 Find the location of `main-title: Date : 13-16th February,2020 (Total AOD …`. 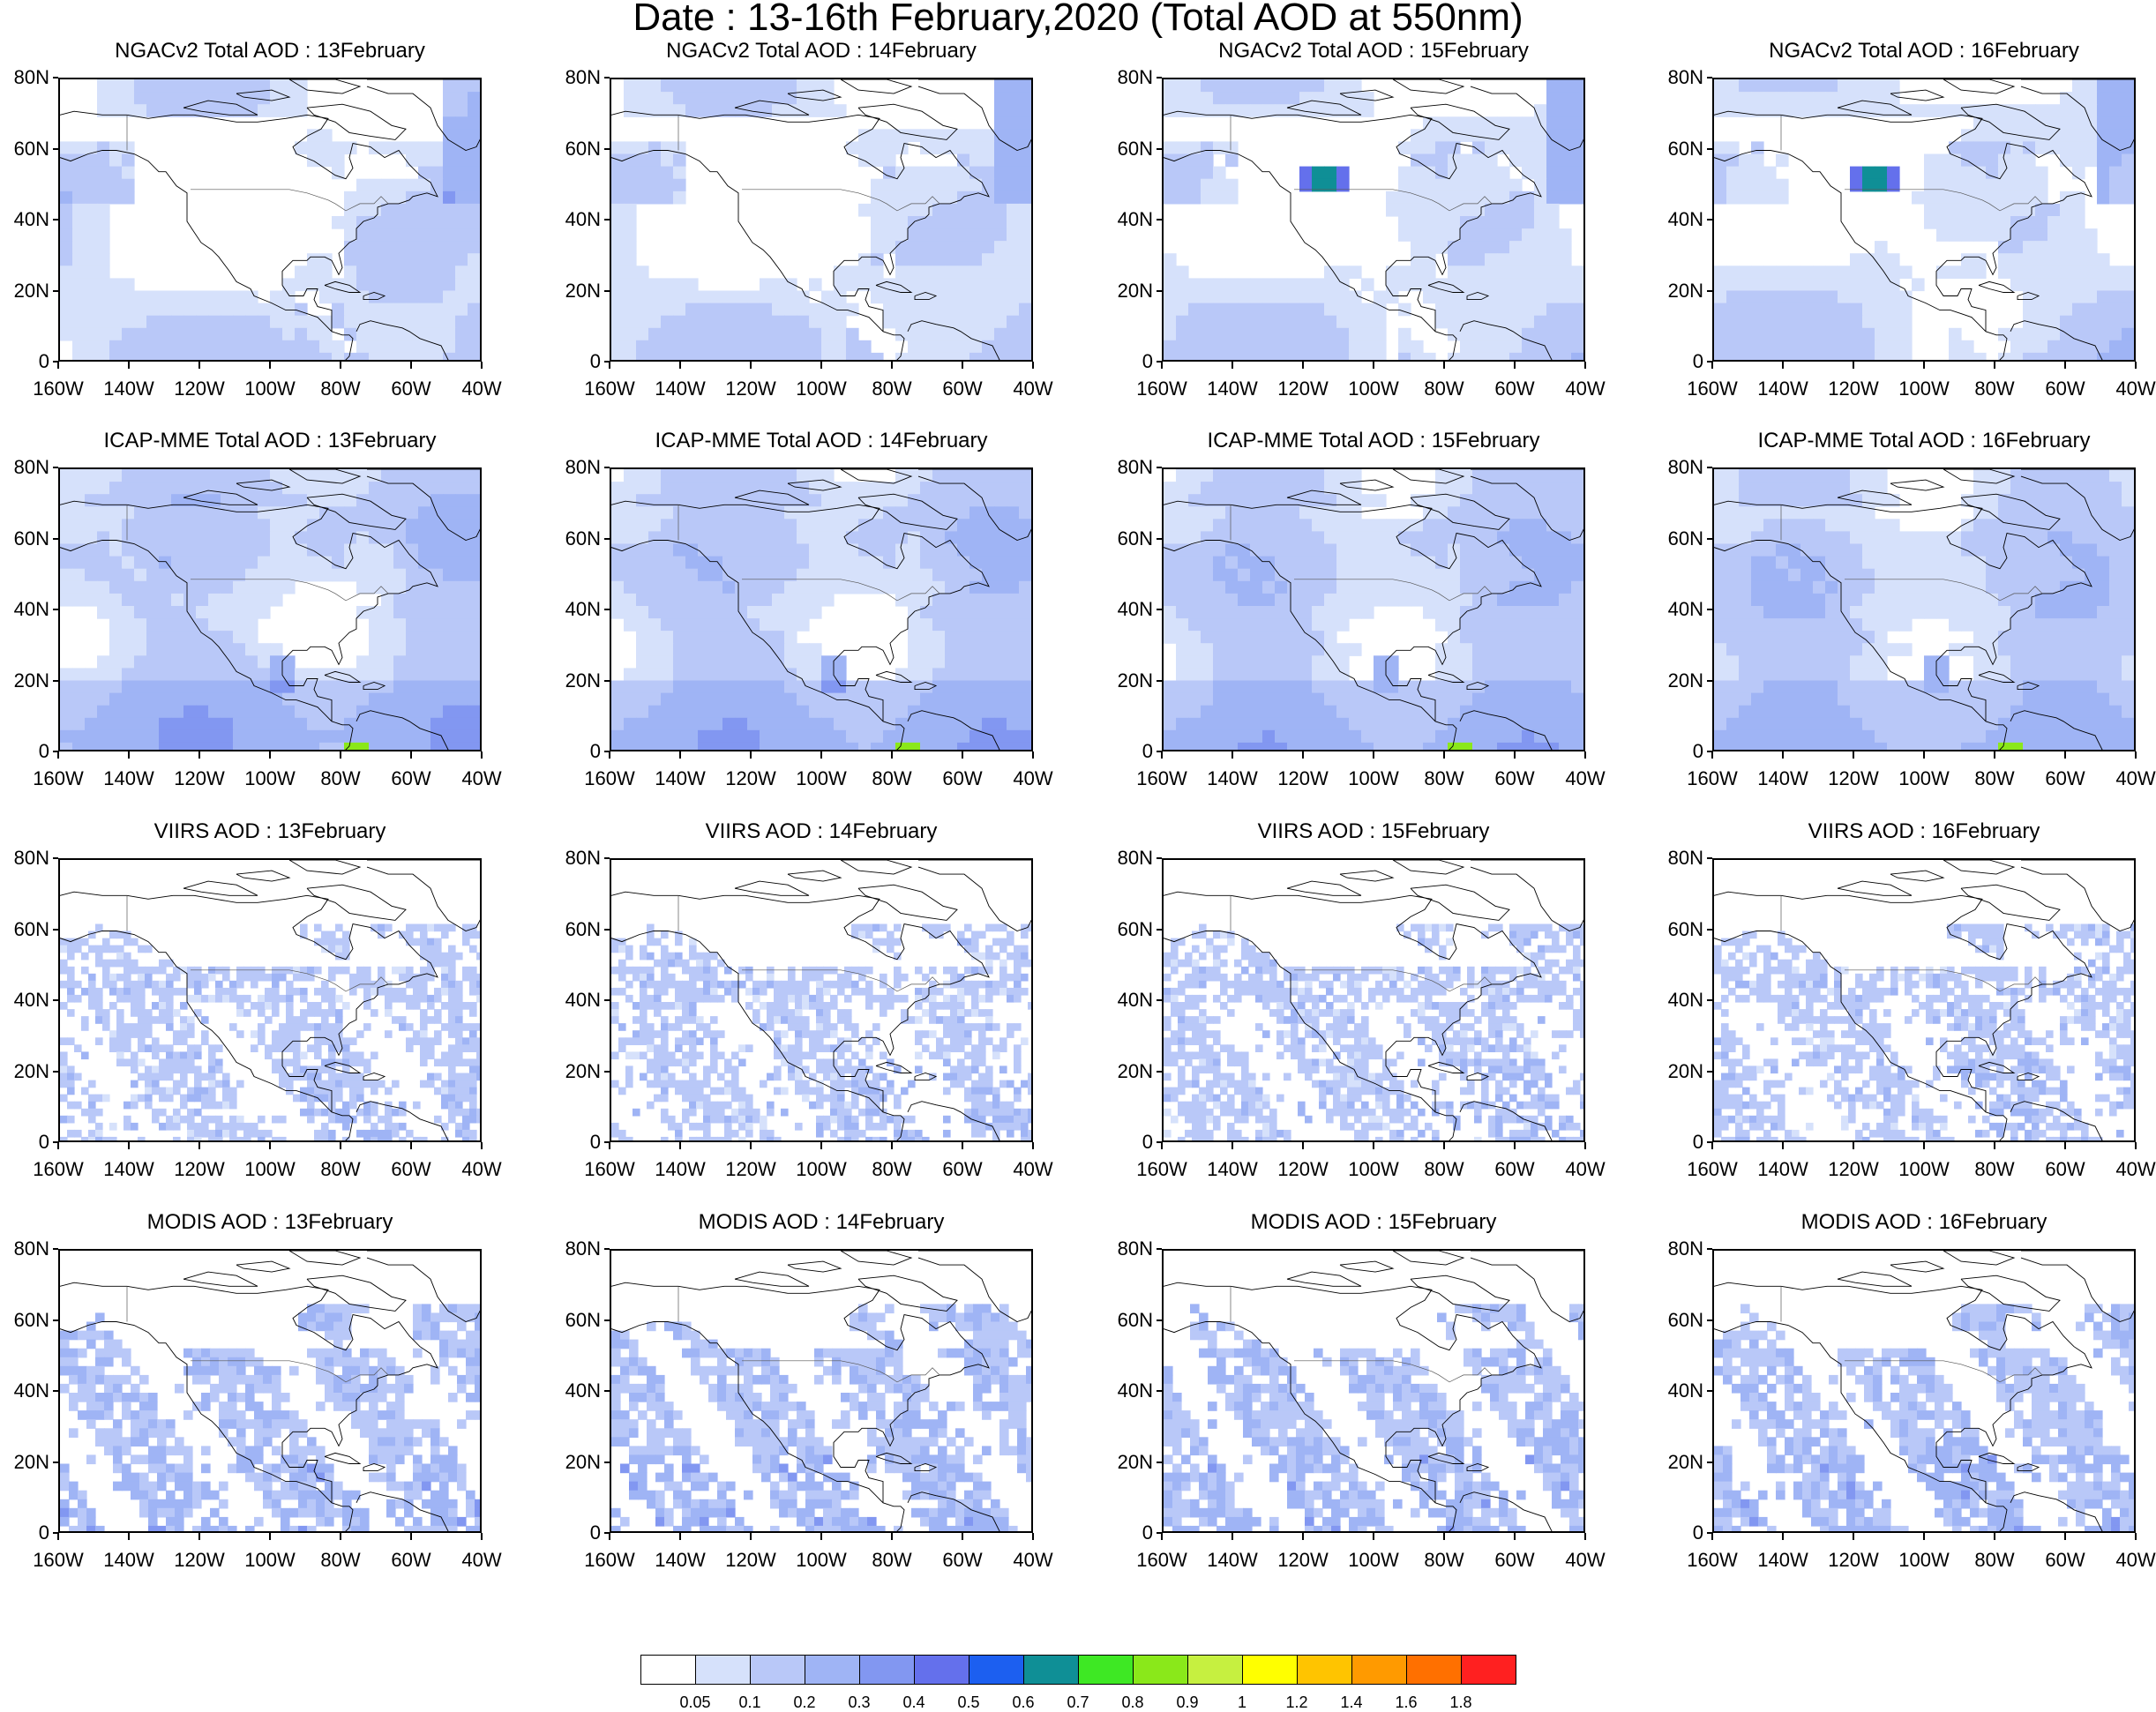

main-title: Date : 13-16th February,2020 (Total AOD … is located at coordinates (1078, 19).